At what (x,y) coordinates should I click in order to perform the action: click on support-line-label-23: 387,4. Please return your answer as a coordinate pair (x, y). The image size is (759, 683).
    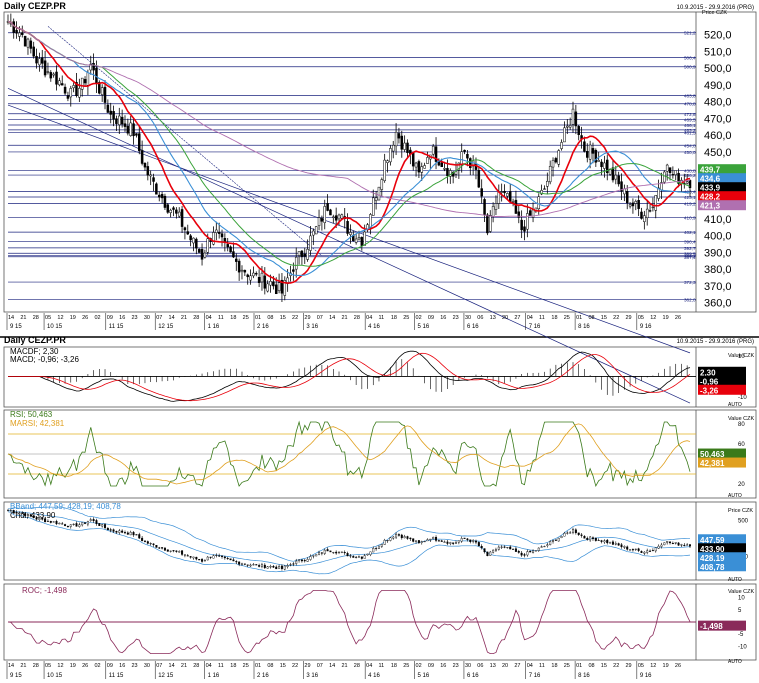
    Looking at the image, I should click on (690, 257).